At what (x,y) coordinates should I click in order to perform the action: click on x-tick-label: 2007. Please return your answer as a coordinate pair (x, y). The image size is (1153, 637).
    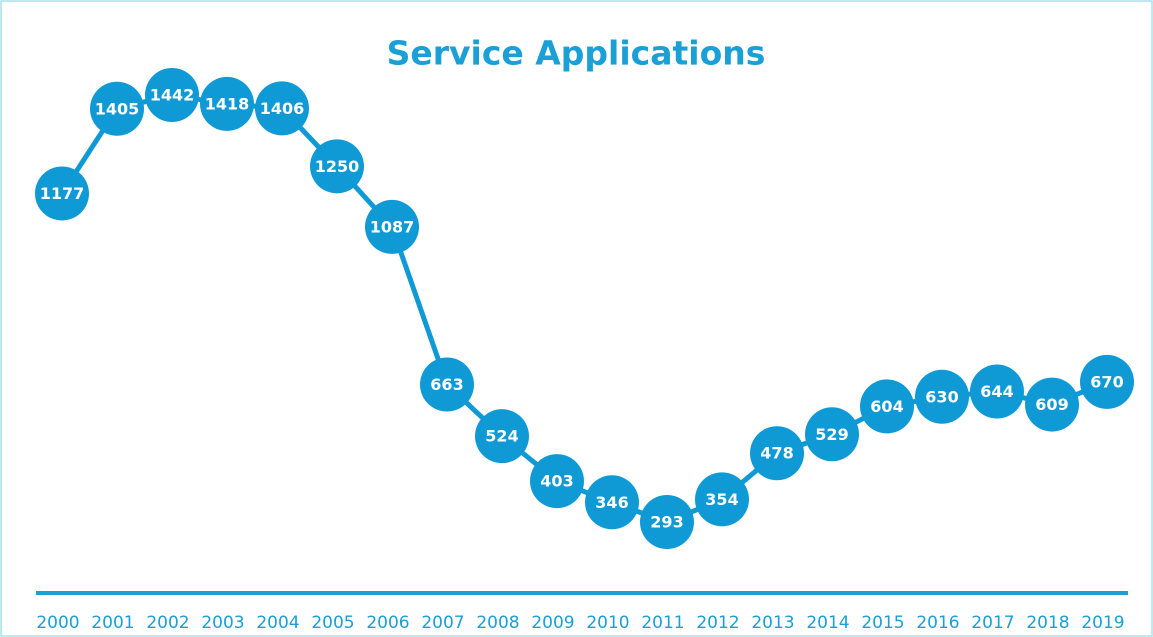
    Looking at the image, I should click on (442, 623).